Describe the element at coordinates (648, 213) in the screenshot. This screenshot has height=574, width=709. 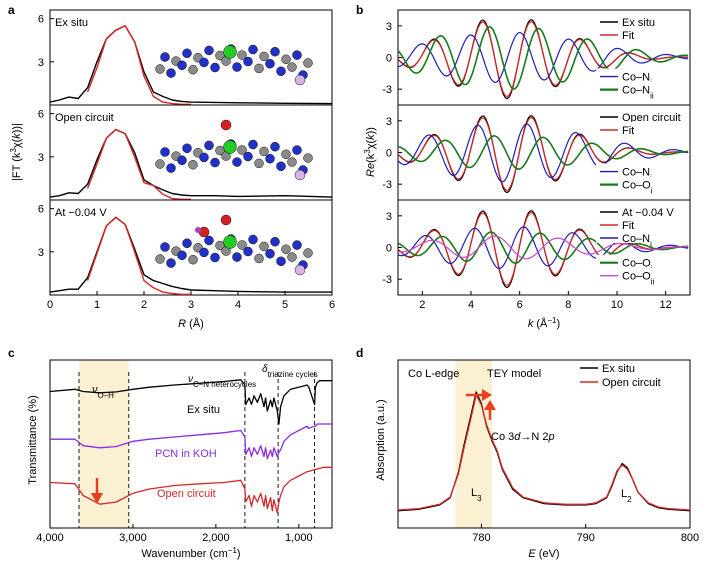
I see `legend-label: At −0.04 V` at that location.